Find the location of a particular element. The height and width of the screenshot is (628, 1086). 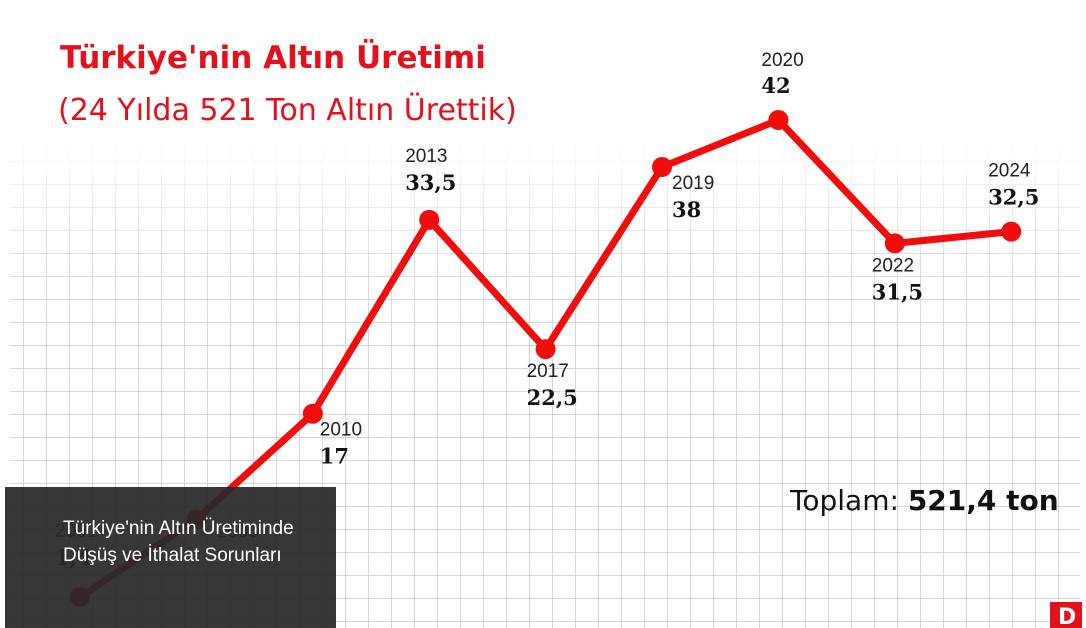

year-label: 2022 is located at coordinates (893, 265).